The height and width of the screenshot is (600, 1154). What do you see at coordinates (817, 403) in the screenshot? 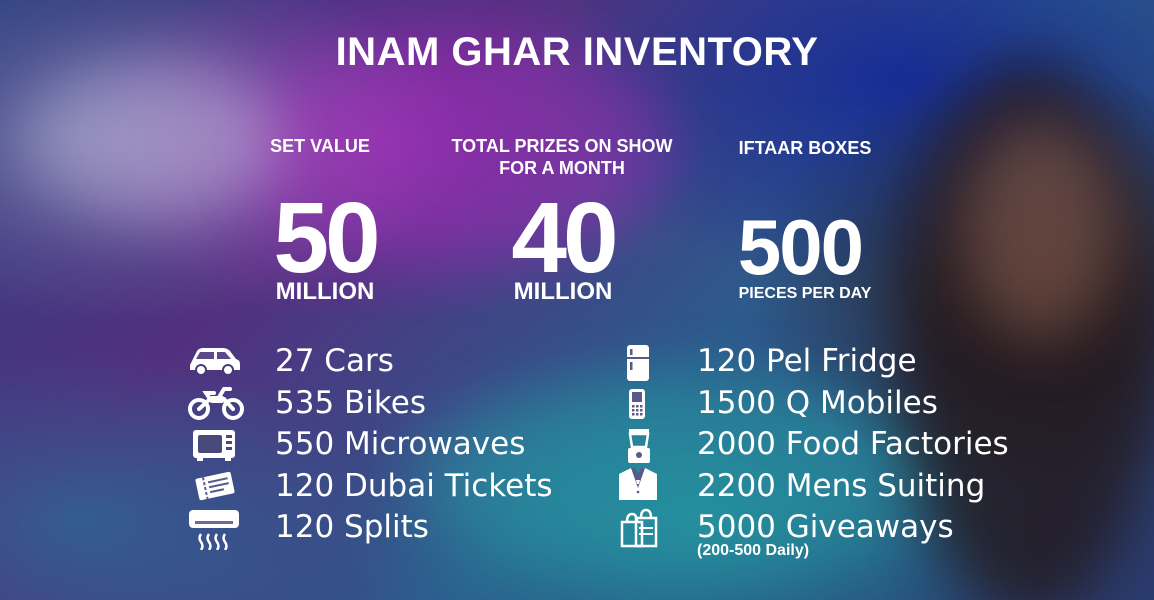
I see `list-item-q-mobiles: 1500 Q Mobiles` at bounding box center [817, 403].